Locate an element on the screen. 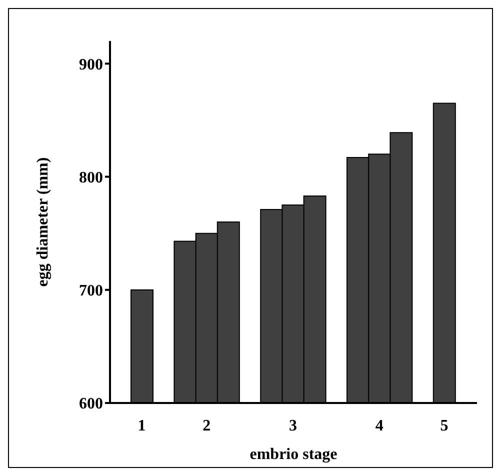 The height and width of the screenshot is (475, 501). x-tick-label: 4 is located at coordinates (379, 425).